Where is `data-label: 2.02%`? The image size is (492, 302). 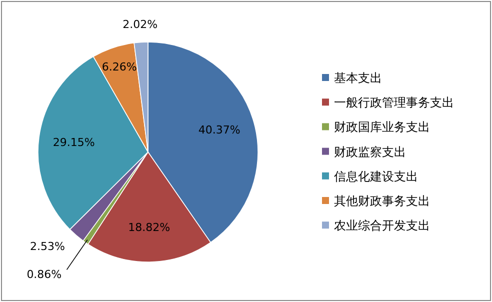 data-label: 2.02% is located at coordinates (140, 24).